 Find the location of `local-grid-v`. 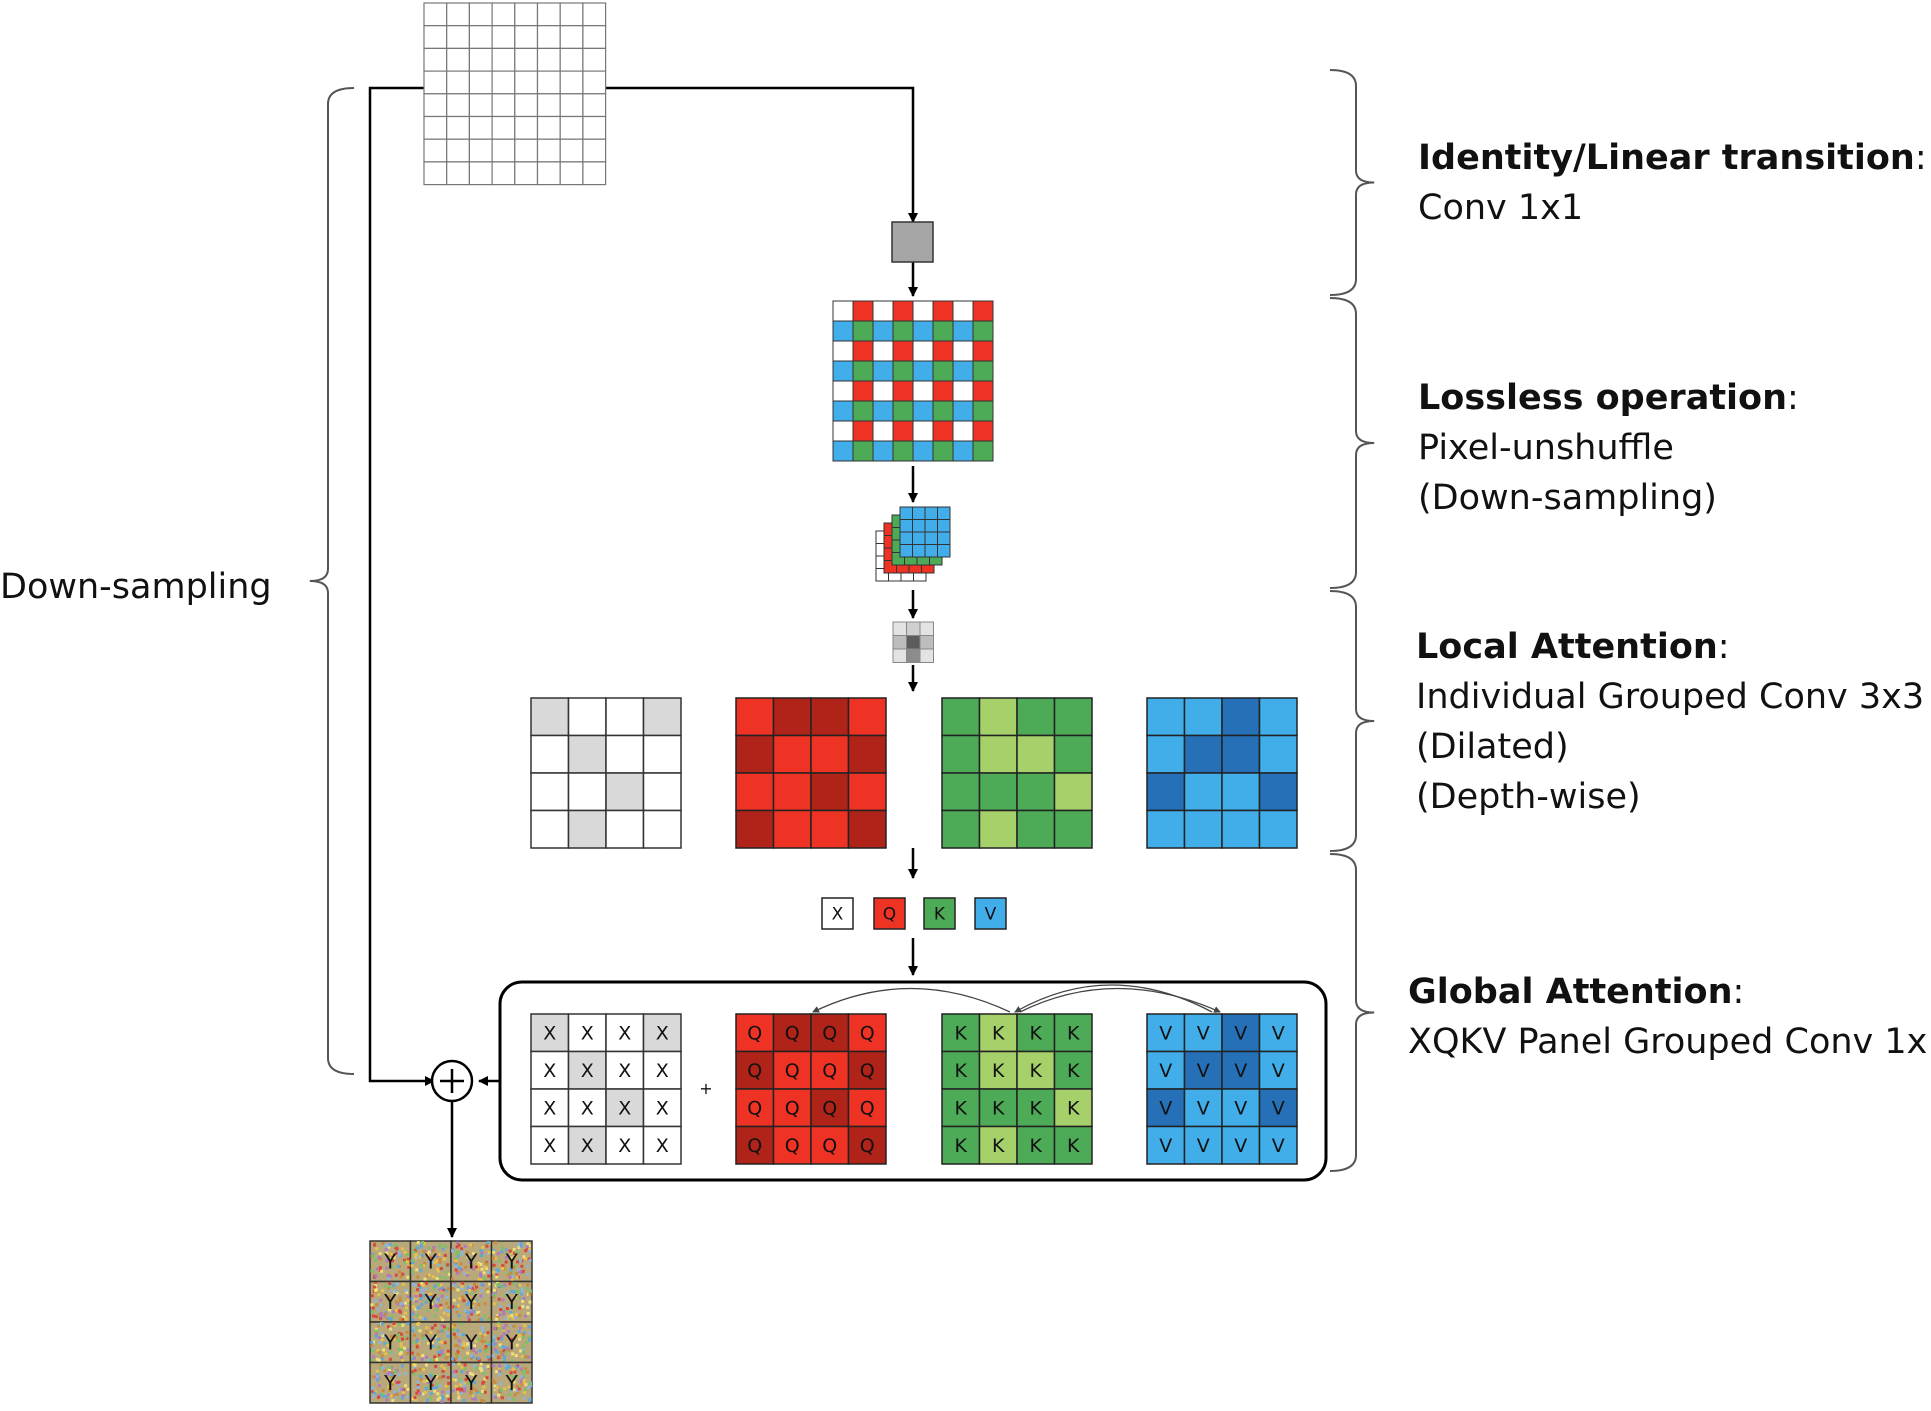

local-grid-v is located at coordinates (1222, 773).